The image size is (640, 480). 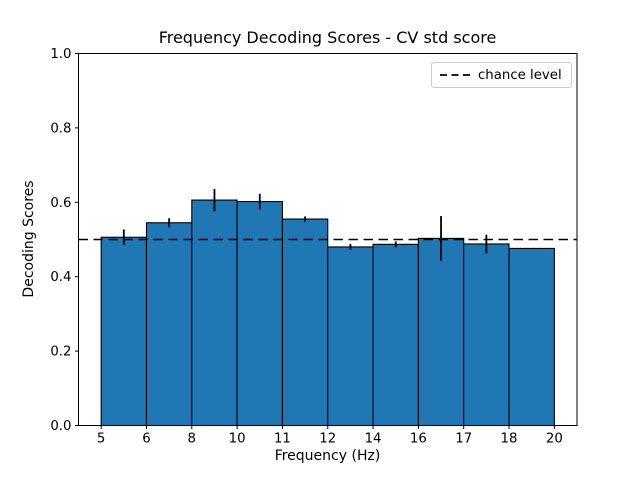 I want to click on x-axis-label: Frequency (Hz), so click(x=327, y=456).